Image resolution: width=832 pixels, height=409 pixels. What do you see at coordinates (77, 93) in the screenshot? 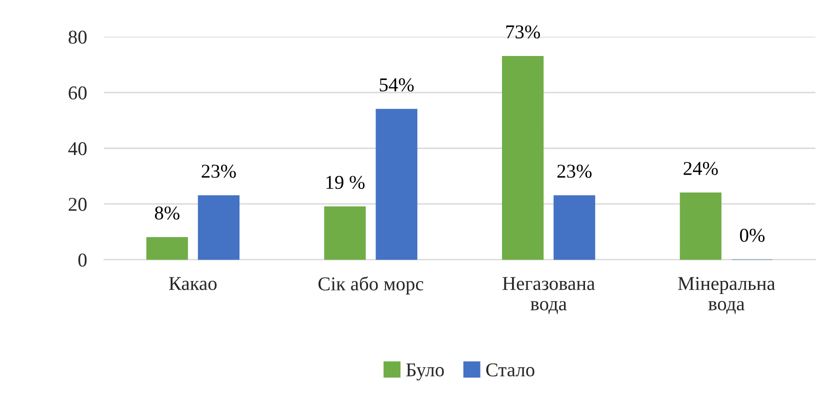
I see `y-tick-label: 60` at bounding box center [77, 93].